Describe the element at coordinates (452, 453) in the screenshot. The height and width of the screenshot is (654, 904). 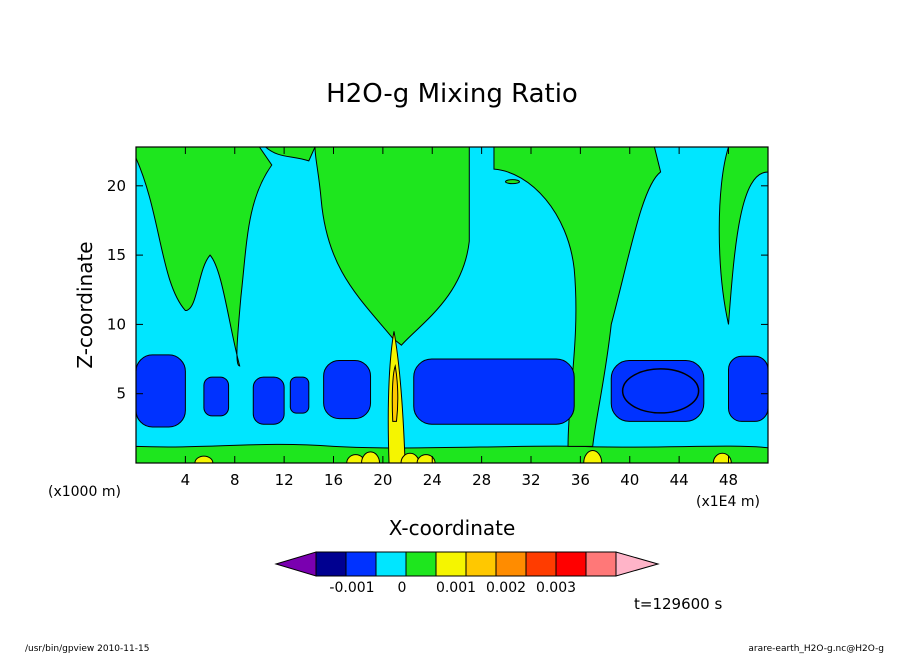
I see `region-surface-dry` at that location.